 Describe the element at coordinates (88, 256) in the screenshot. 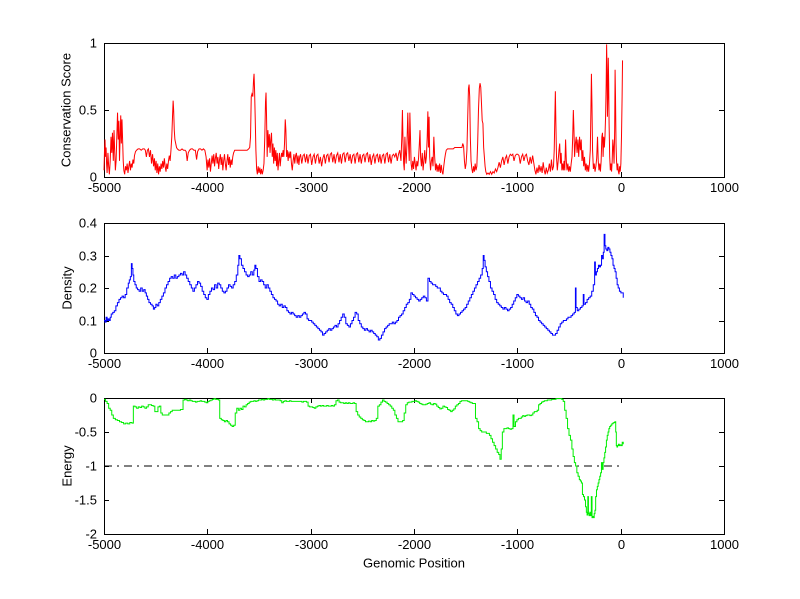

I see `y-tick-label: 0.3` at that location.